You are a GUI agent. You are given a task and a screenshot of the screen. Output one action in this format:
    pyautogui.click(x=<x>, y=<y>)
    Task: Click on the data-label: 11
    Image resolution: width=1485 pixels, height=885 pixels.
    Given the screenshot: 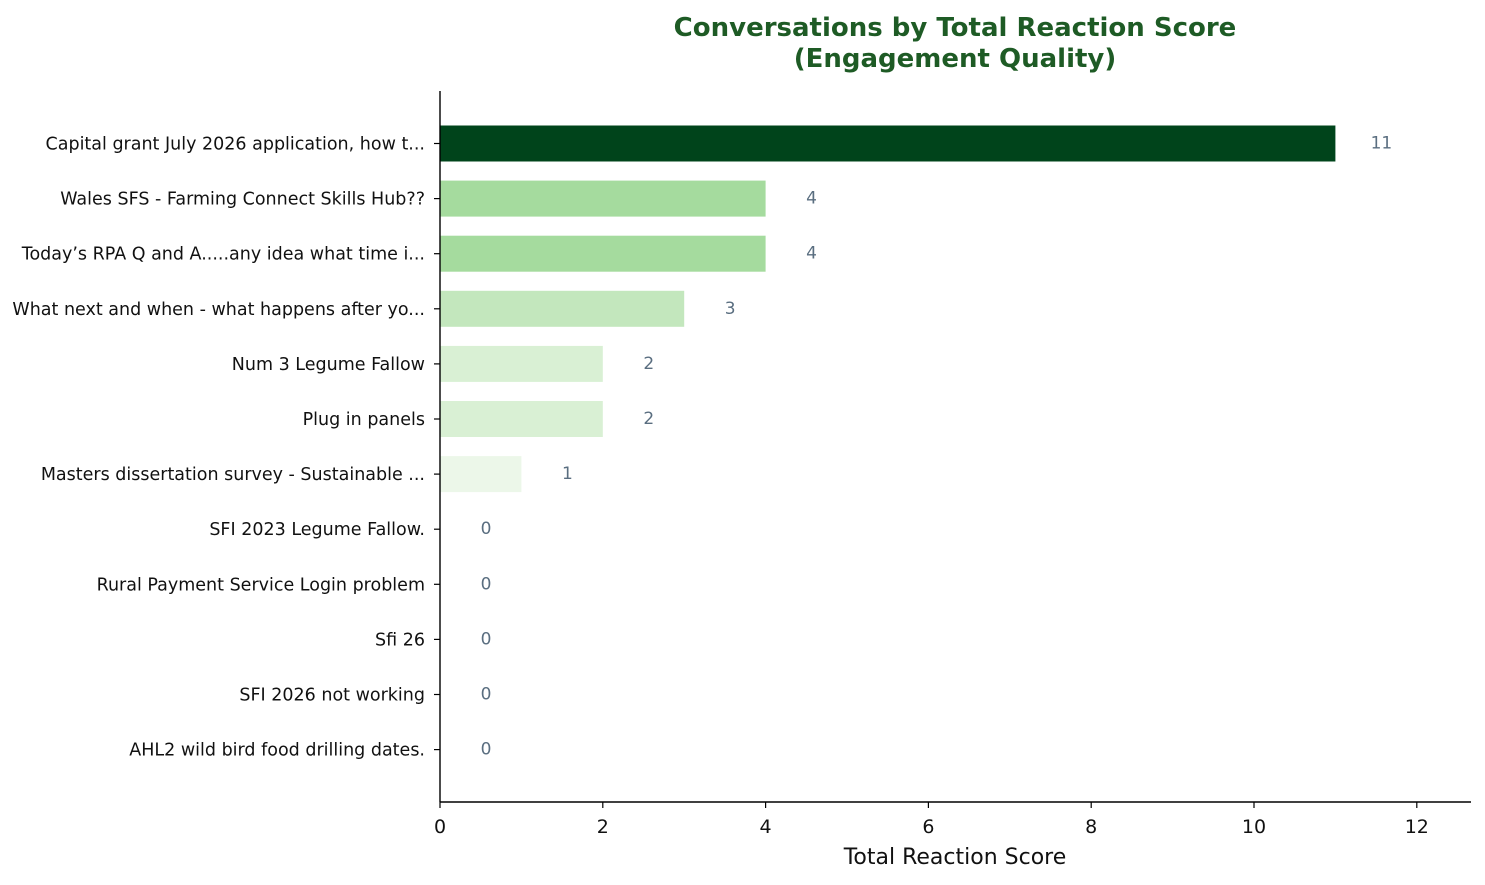 What is the action you would take?
    pyautogui.click(x=1382, y=144)
    